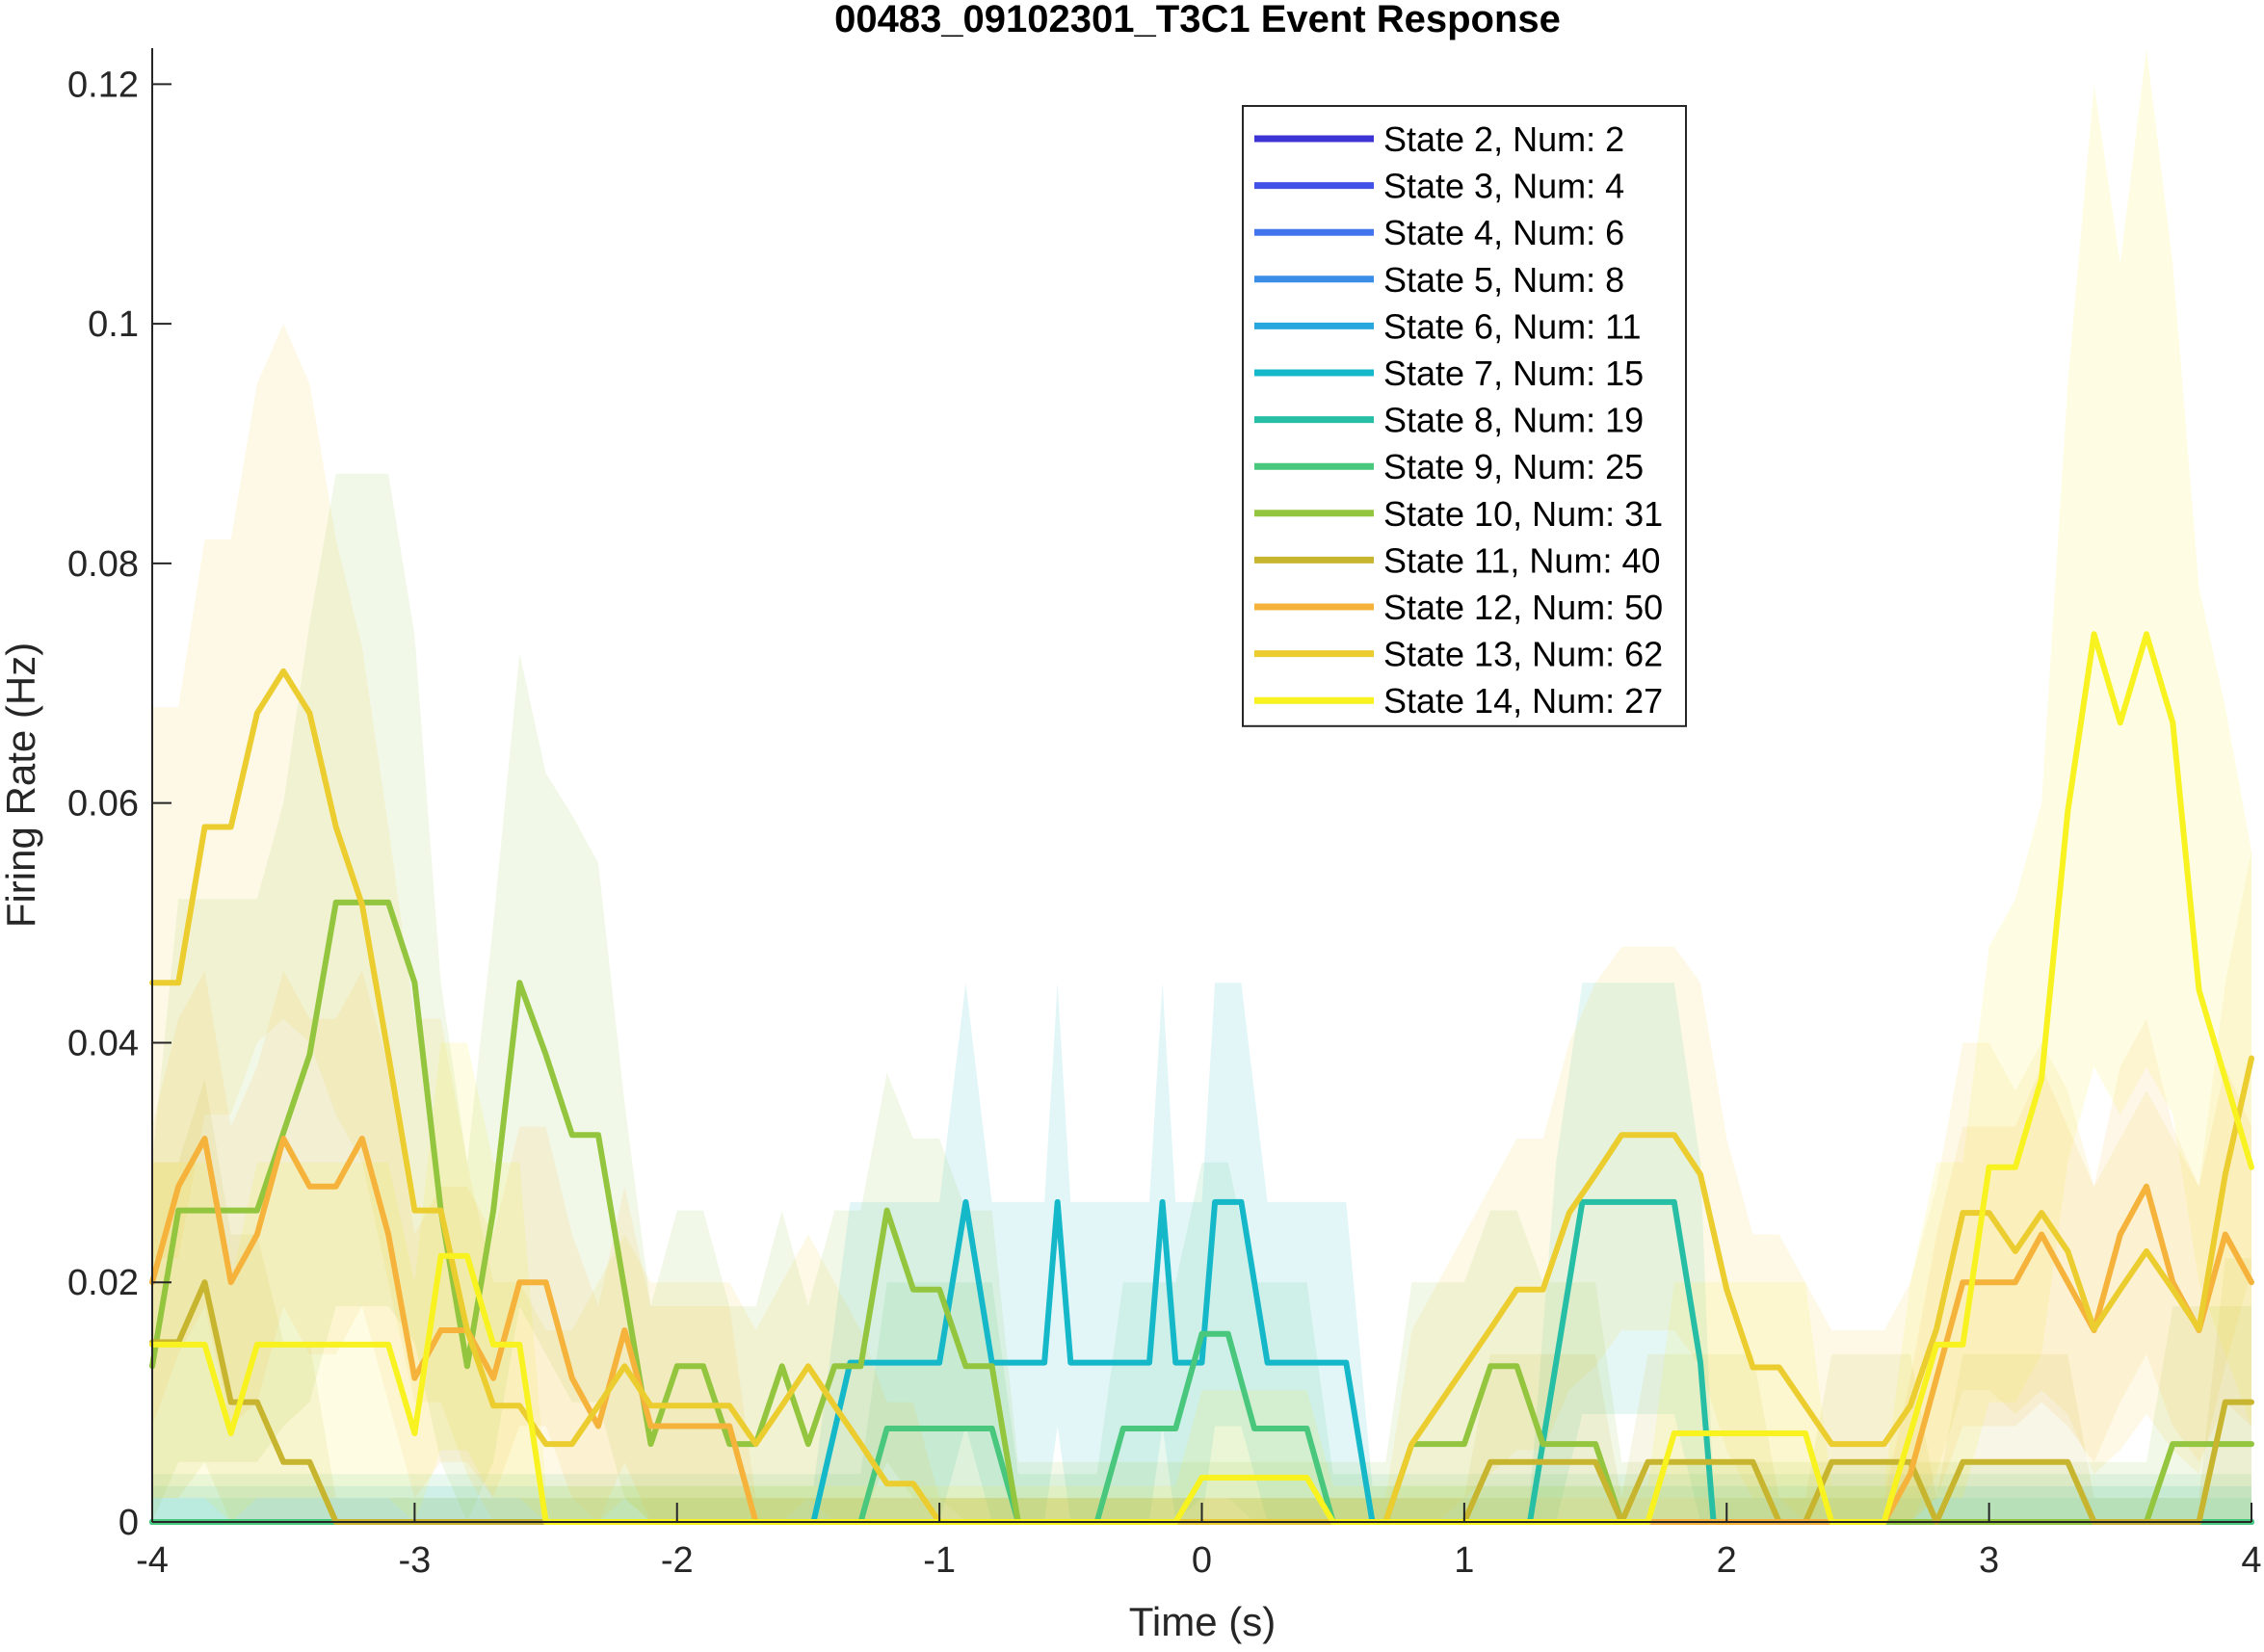  I want to click on y-axis-label: Firing Rate (Hz), so click(21, 785).